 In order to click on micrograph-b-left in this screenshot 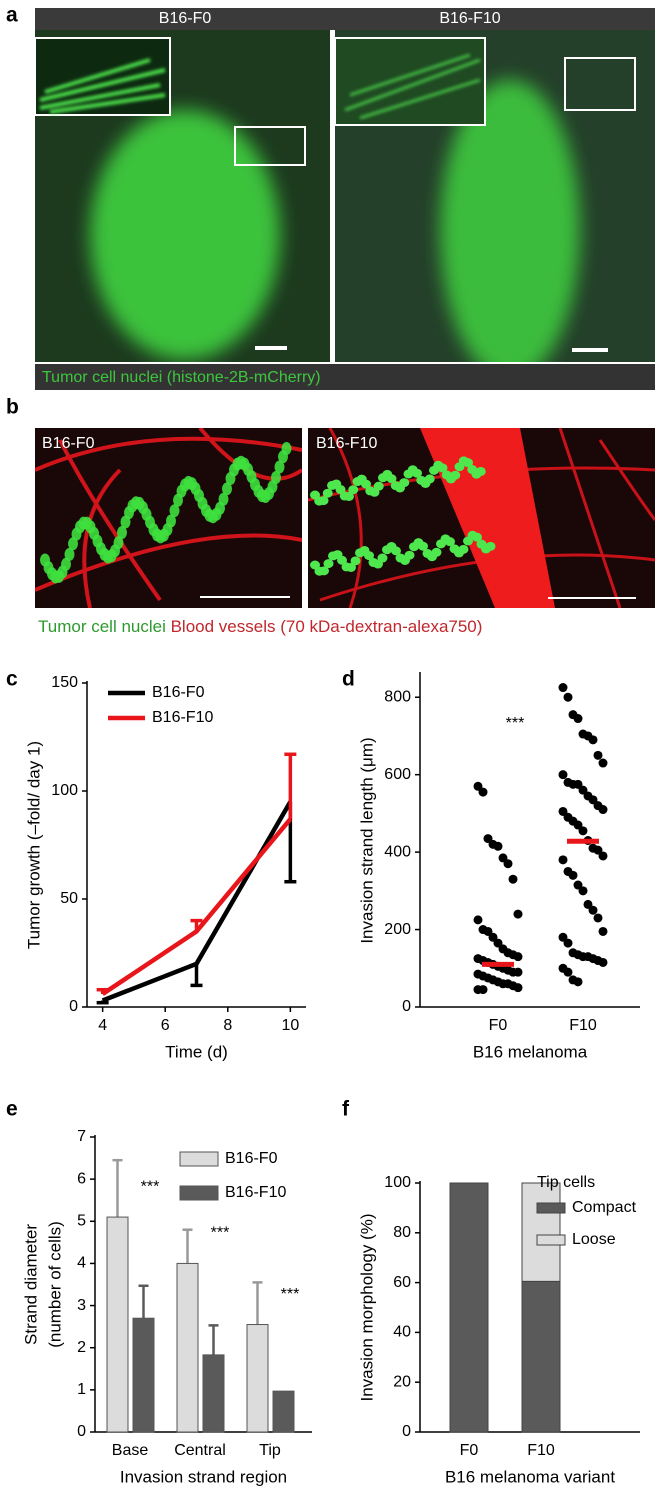, I will do `click(168, 518)`.